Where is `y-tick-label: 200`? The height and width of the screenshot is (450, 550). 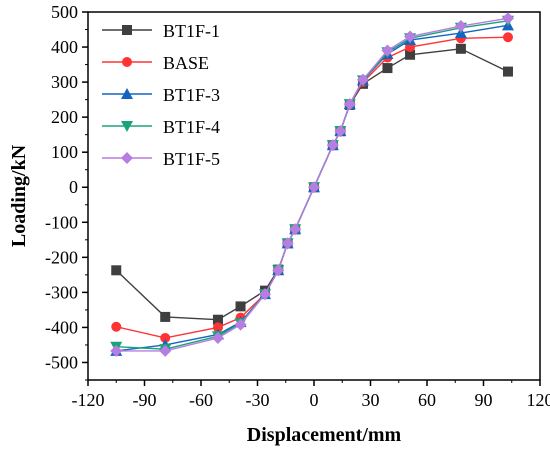
y-tick-label: 200 is located at coordinates (64, 117).